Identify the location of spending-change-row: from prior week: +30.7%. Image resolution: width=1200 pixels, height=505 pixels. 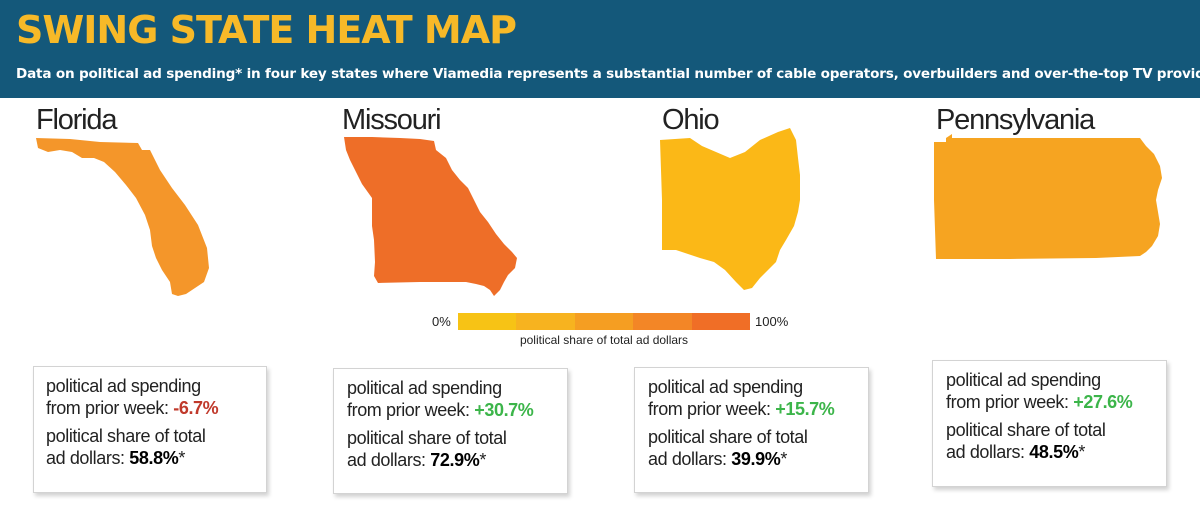
(457, 410).